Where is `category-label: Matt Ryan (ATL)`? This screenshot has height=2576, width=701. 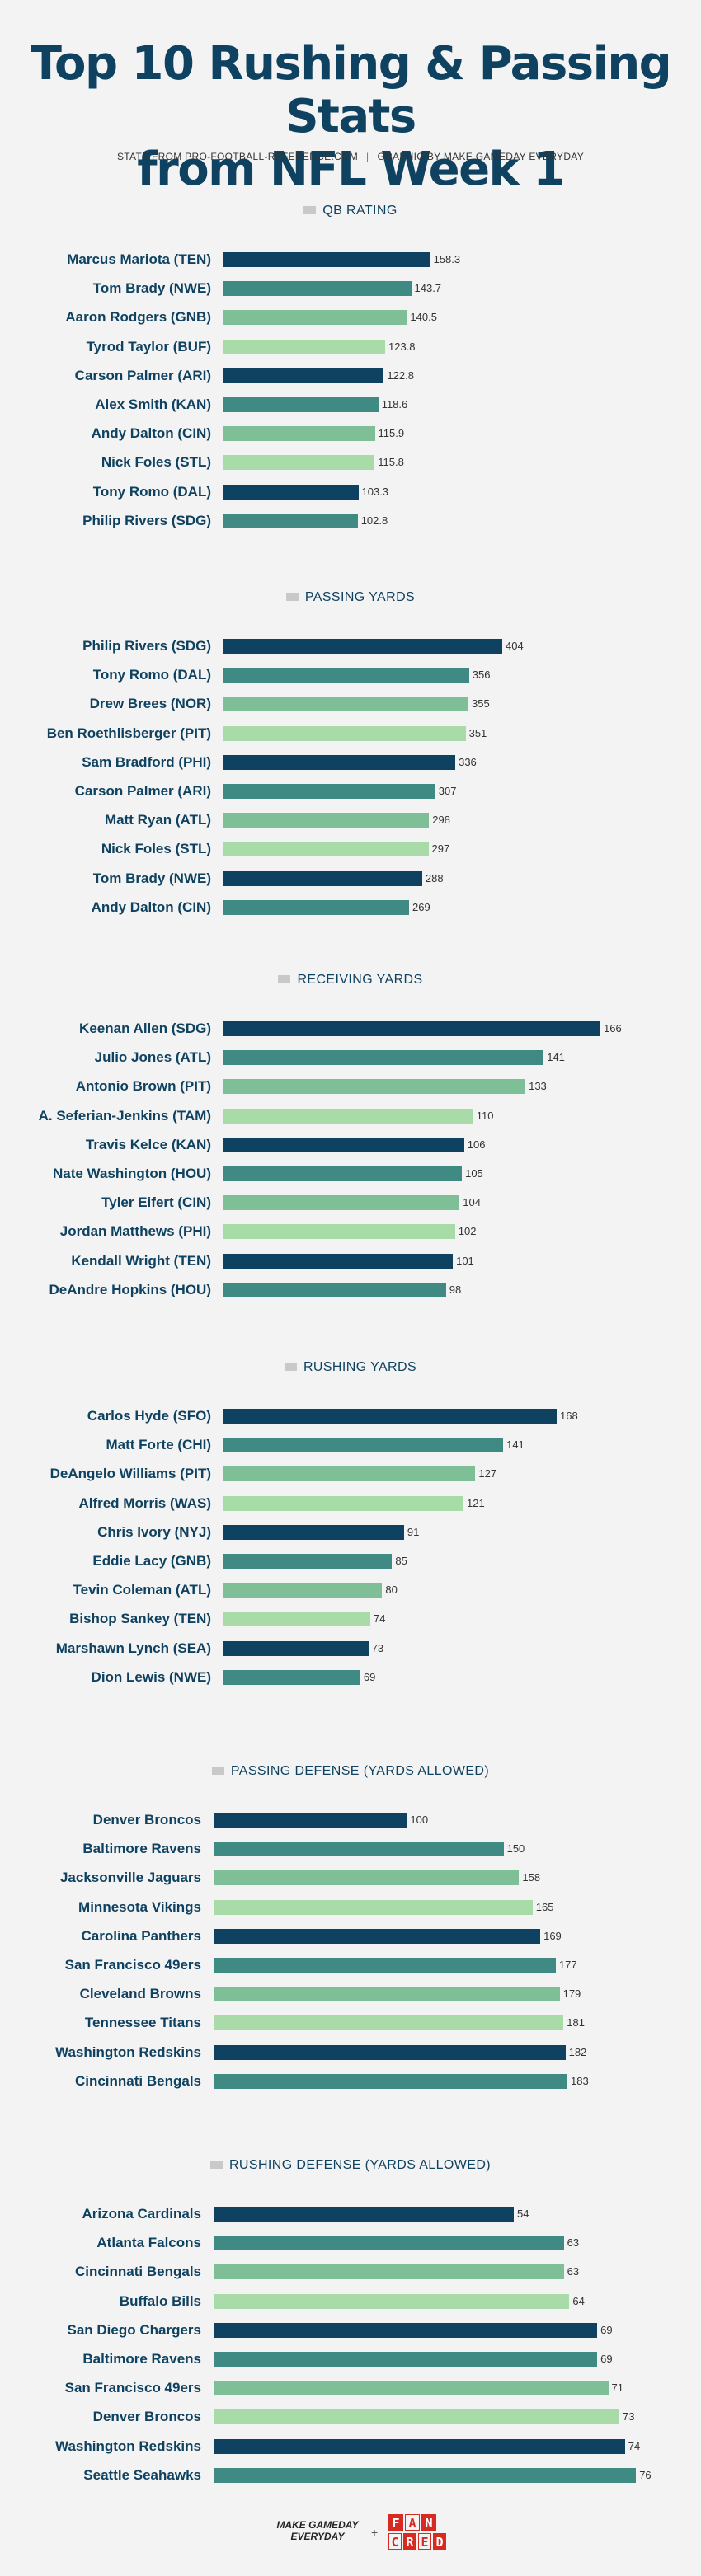 category-label: Matt Ryan (ATL) is located at coordinates (157, 820).